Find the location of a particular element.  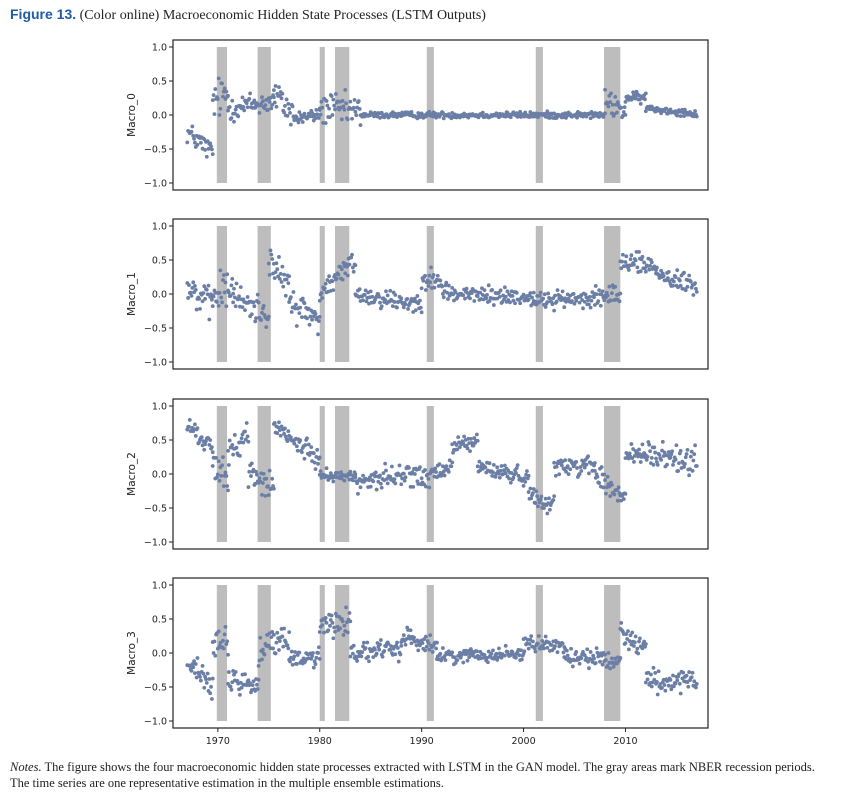

y-axis-label: Macro_2 is located at coordinates (132, 474).